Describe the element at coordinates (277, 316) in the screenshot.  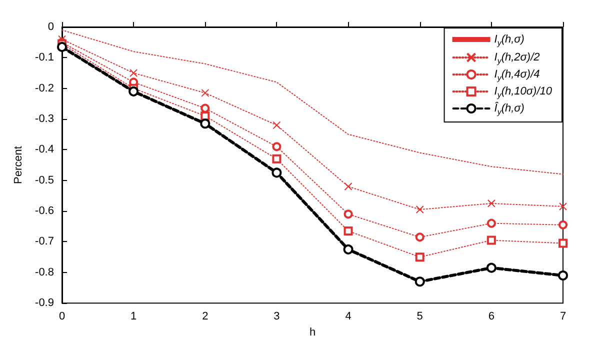
I see `x-tick-label: 3` at that location.